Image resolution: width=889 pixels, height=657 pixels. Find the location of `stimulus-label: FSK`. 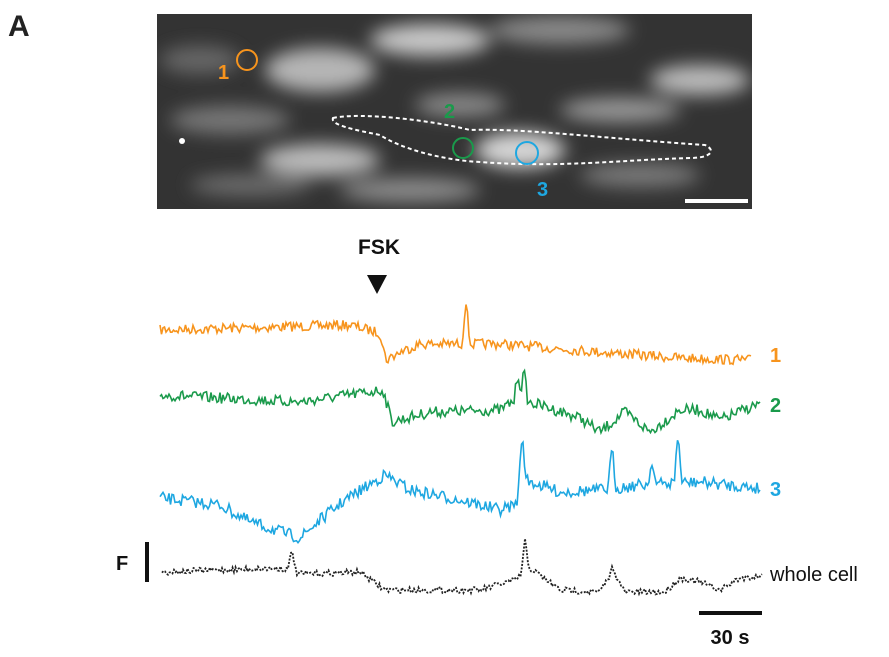

stimulus-label: FSK is located at coordinates (379, 247).